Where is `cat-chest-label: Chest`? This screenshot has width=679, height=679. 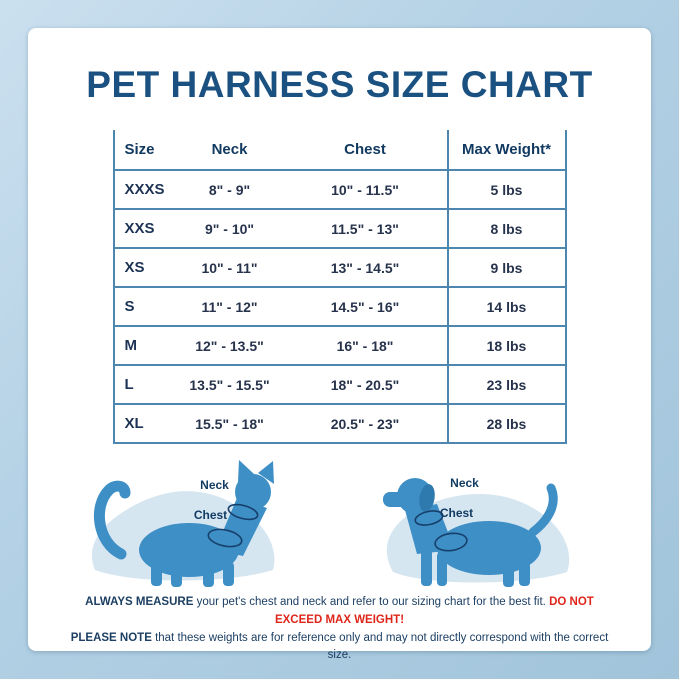
cat-chest-label: Chest is located at coordinates (210, 515).